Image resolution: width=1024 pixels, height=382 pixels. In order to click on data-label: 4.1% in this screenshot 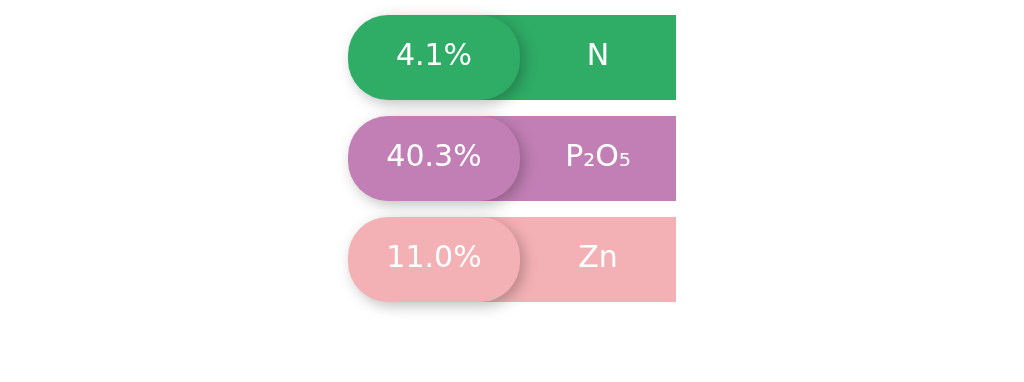, I will do `click(434, 55)`.